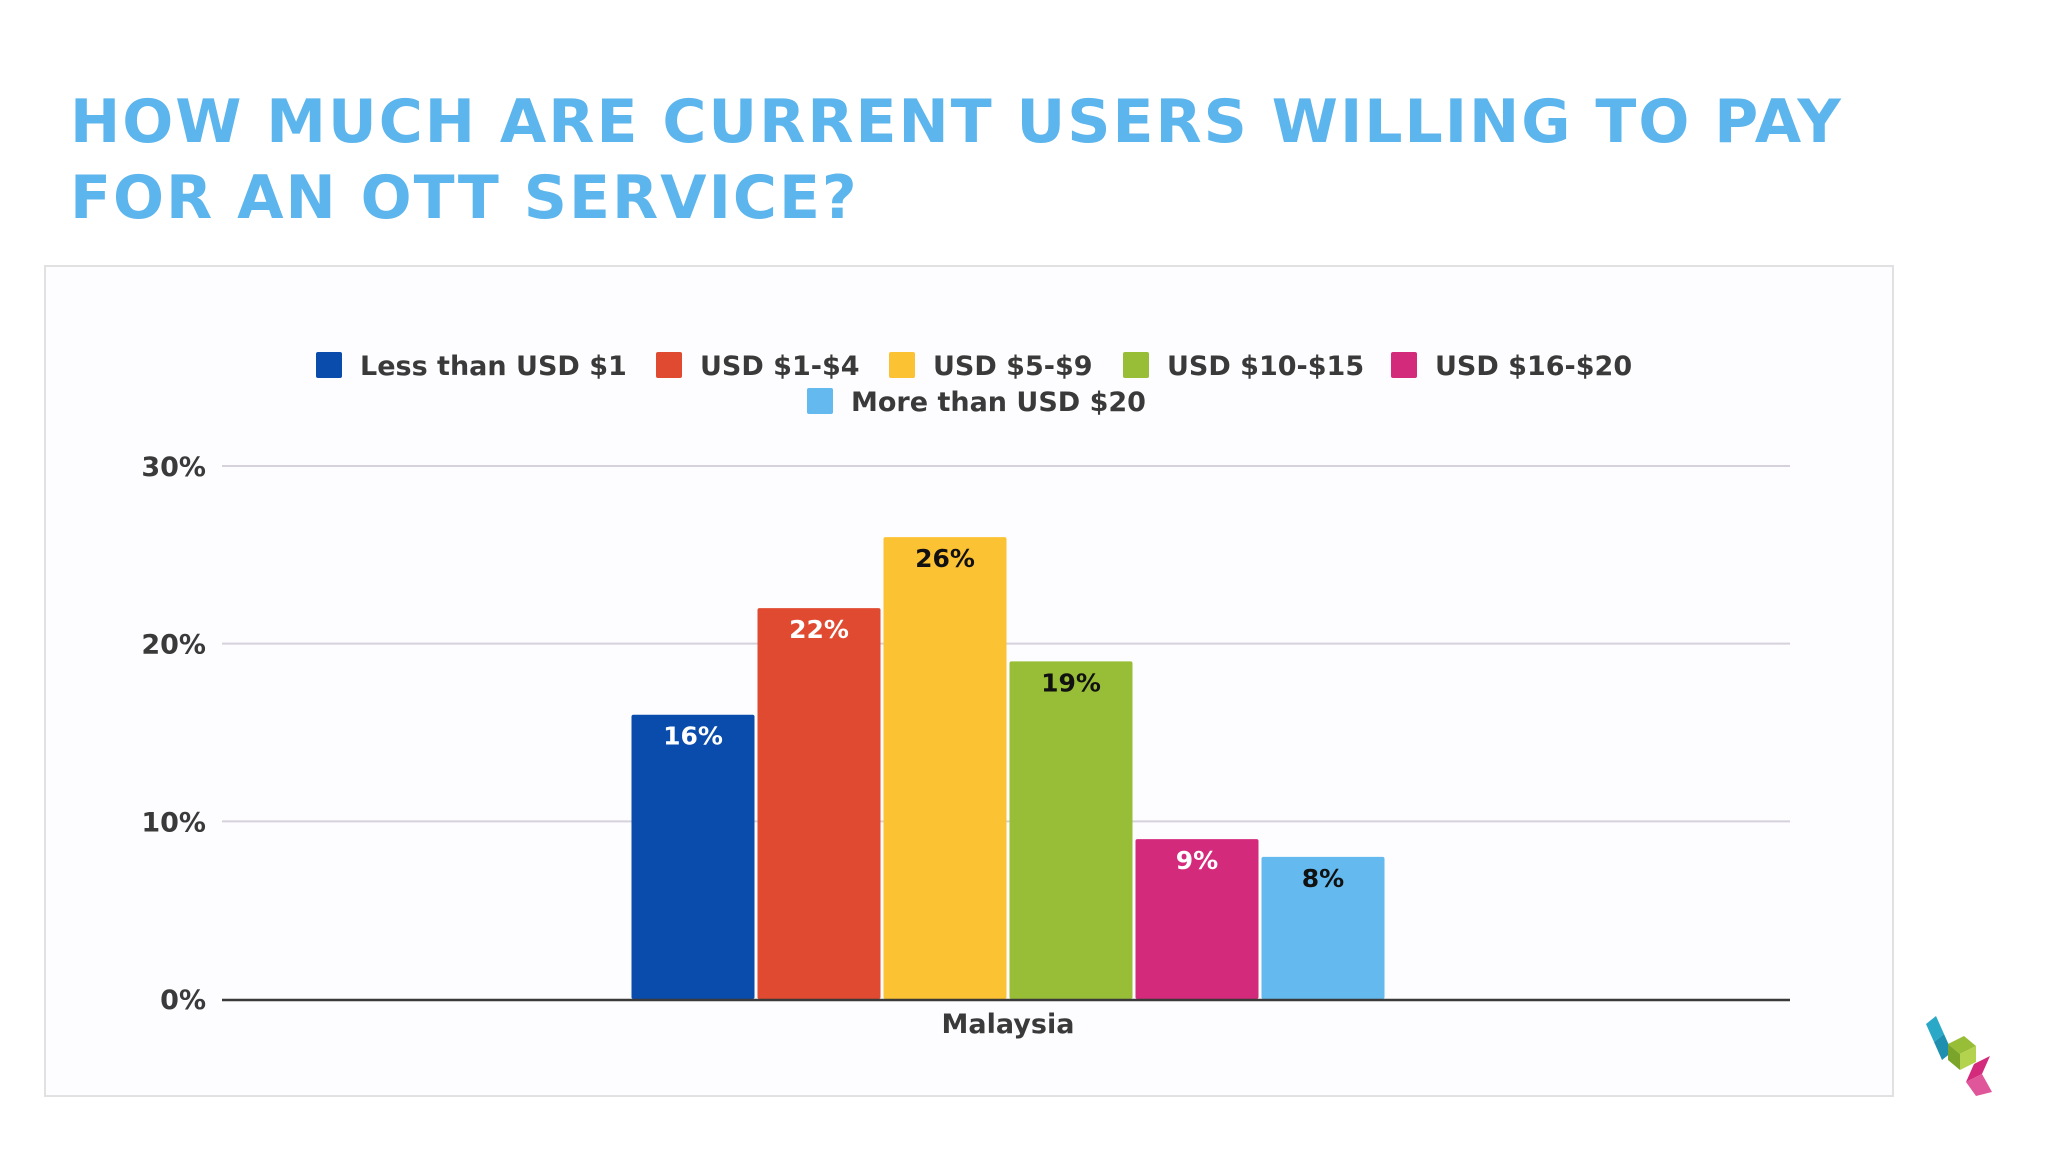 Image resolution: width=2048 pixels, height=1152 pixels. I want to click on legend-item: USD $16-$20, so click(1511, 366).